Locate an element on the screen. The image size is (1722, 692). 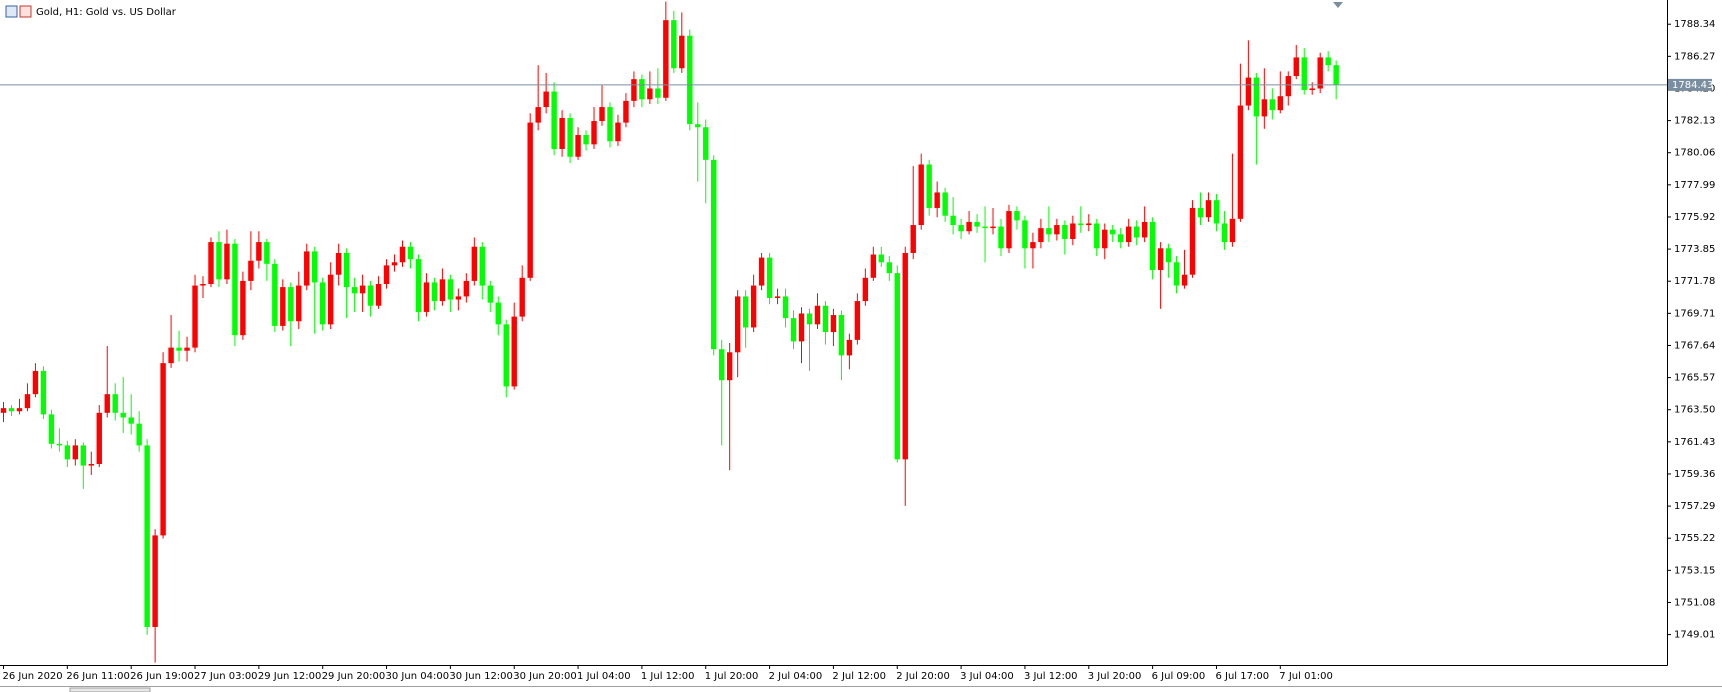
x-tick-label: 29 Jun 12:00 is located at coordinates (290, 676).